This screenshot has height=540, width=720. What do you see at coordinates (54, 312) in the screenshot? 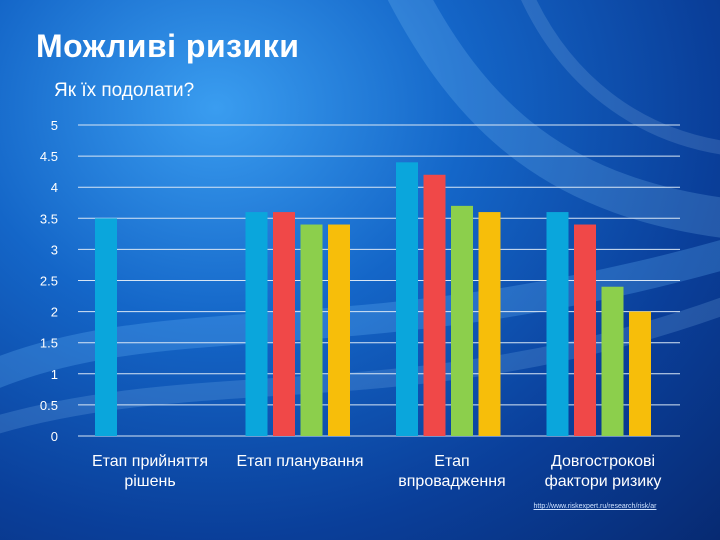
I see `y-tick-label: 2` at bounding box center [54, 312].